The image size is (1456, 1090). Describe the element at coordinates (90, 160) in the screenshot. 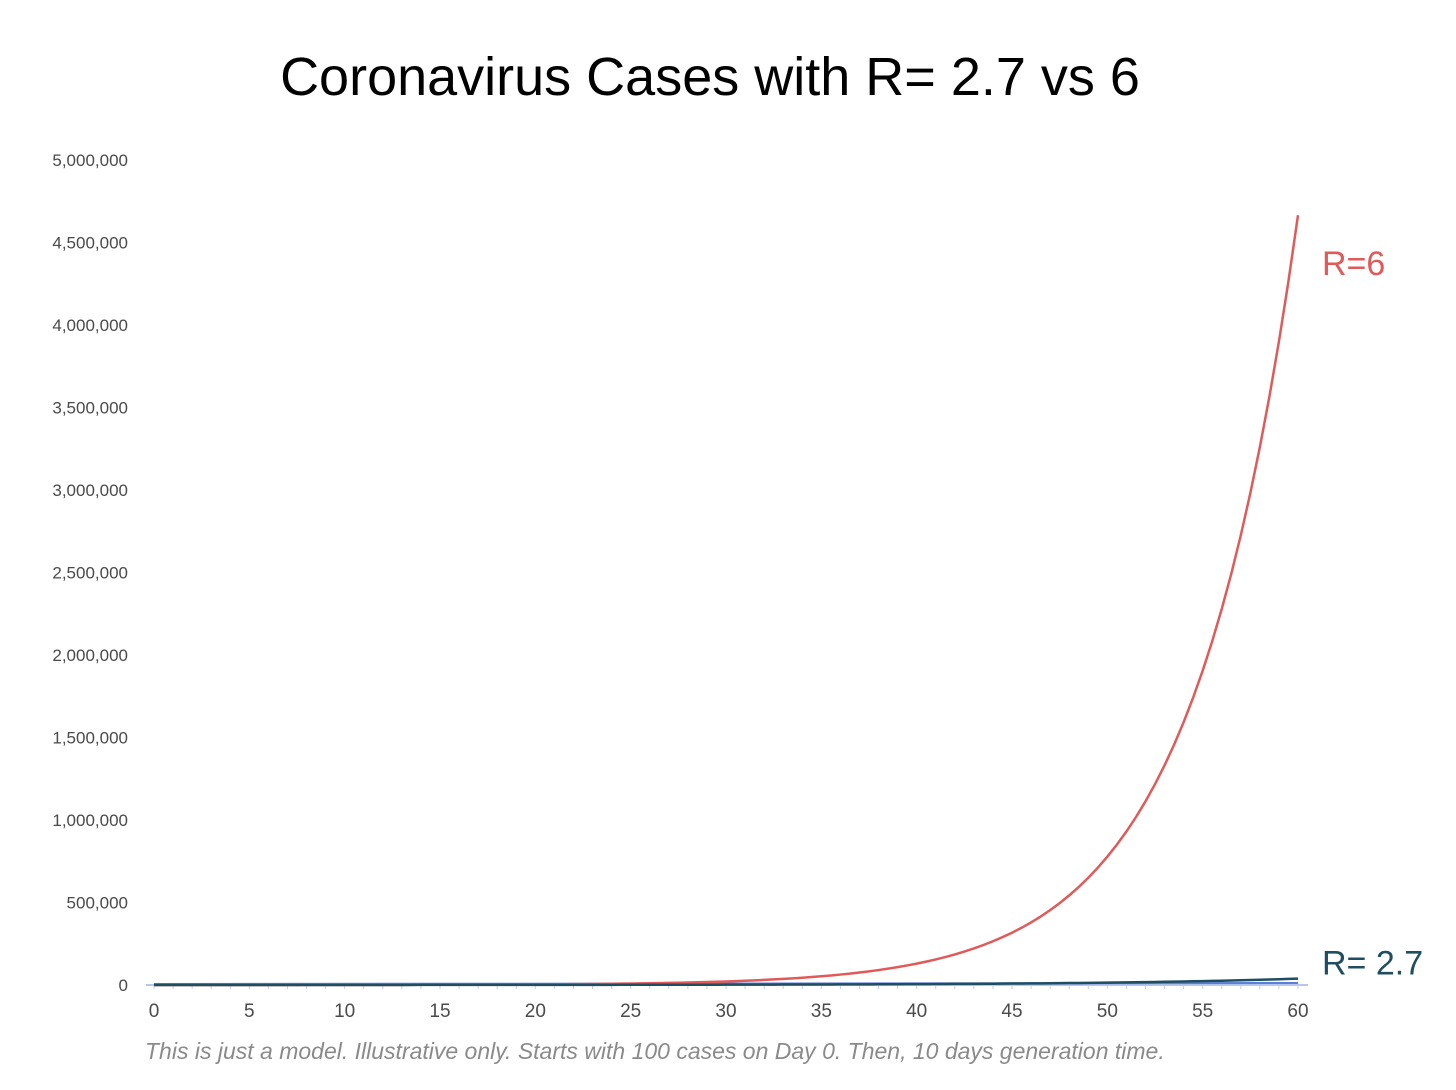

I see `y-tick-label: 5,000,000` at that location.